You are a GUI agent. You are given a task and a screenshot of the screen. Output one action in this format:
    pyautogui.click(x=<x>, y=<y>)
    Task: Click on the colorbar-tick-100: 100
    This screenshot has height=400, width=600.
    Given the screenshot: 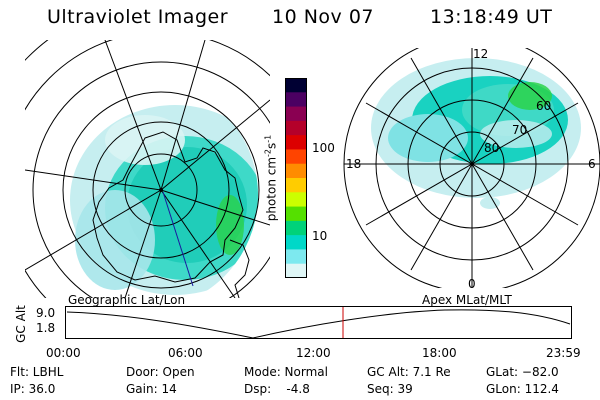 What is the action you would take?
    pyautogui.click(x=323, y=148)
    